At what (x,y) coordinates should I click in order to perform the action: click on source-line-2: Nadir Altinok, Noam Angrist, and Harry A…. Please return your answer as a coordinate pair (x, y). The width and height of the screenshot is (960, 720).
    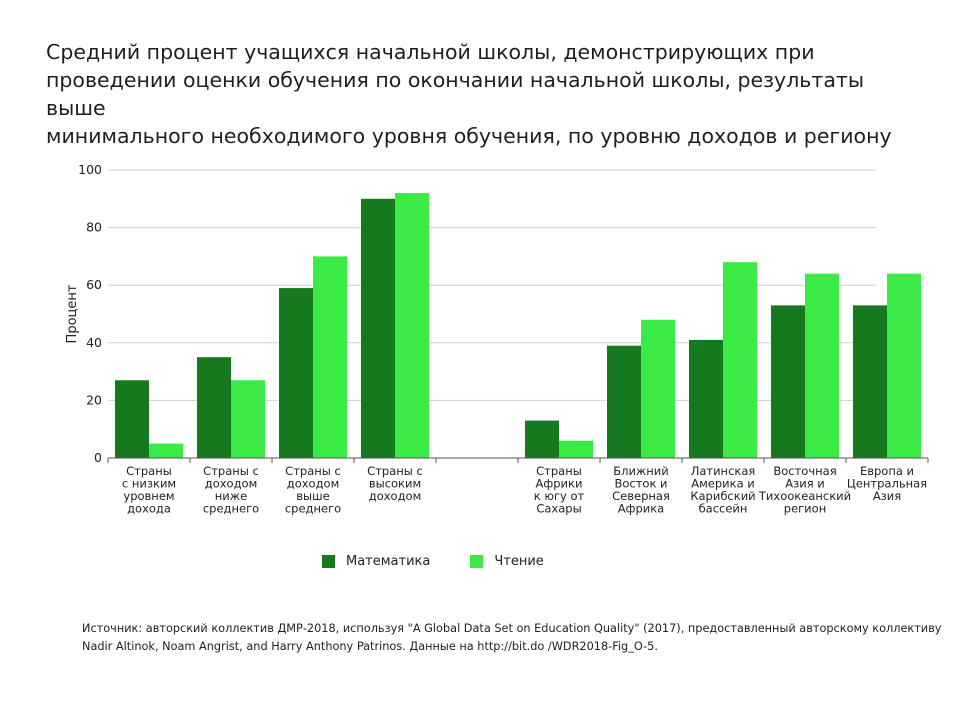
    Looking at the image, I should click on (370, 646).